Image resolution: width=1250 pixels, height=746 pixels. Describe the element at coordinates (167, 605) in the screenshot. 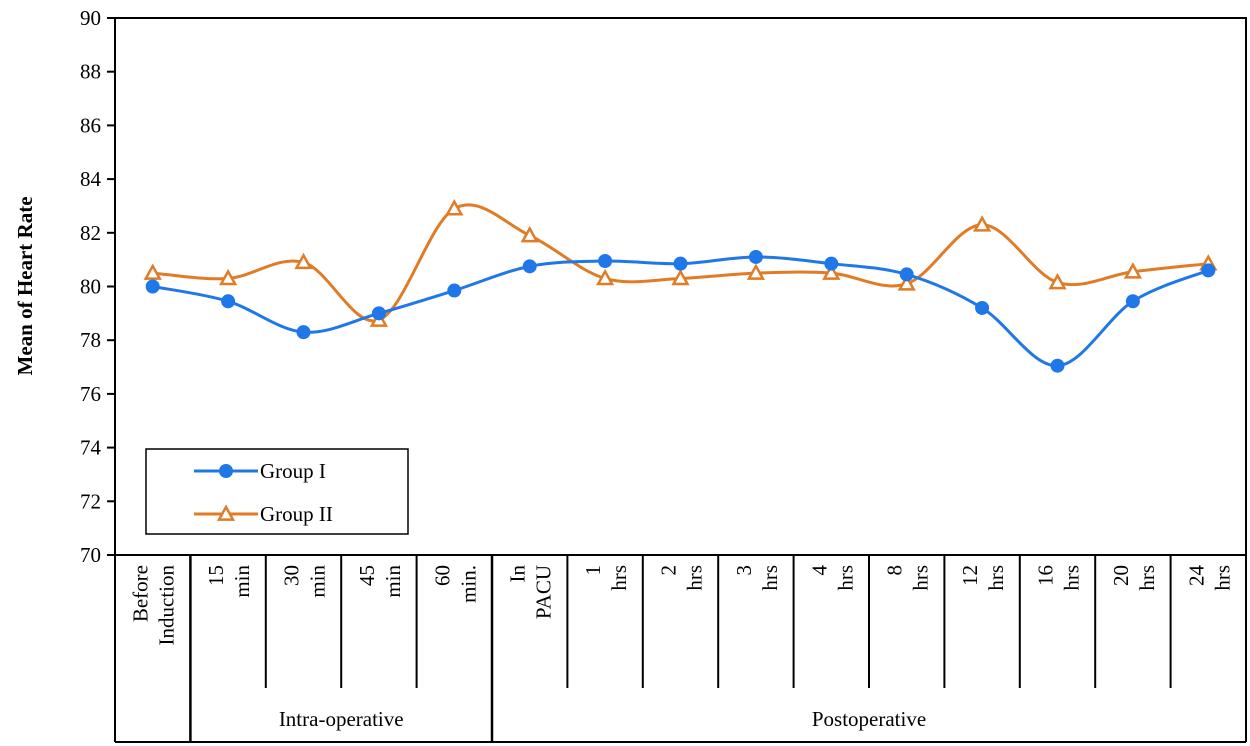

I see `x-category-label: Induction` at that location.